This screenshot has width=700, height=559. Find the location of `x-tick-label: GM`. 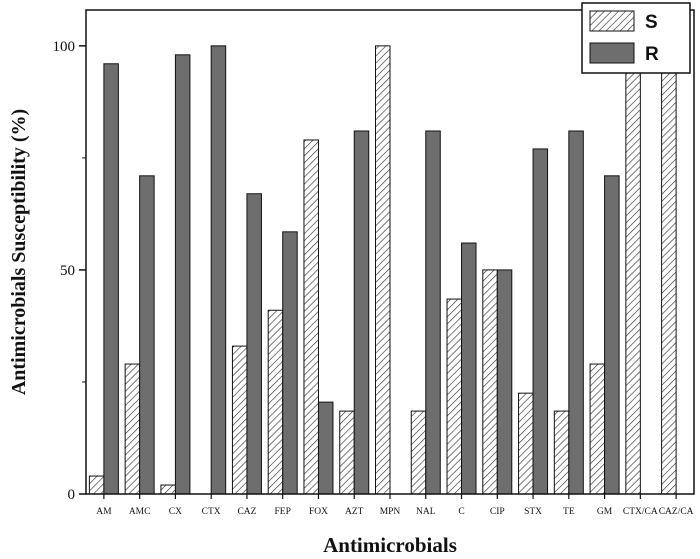

x-tick-label: GM is located at coordinates (605, 512).